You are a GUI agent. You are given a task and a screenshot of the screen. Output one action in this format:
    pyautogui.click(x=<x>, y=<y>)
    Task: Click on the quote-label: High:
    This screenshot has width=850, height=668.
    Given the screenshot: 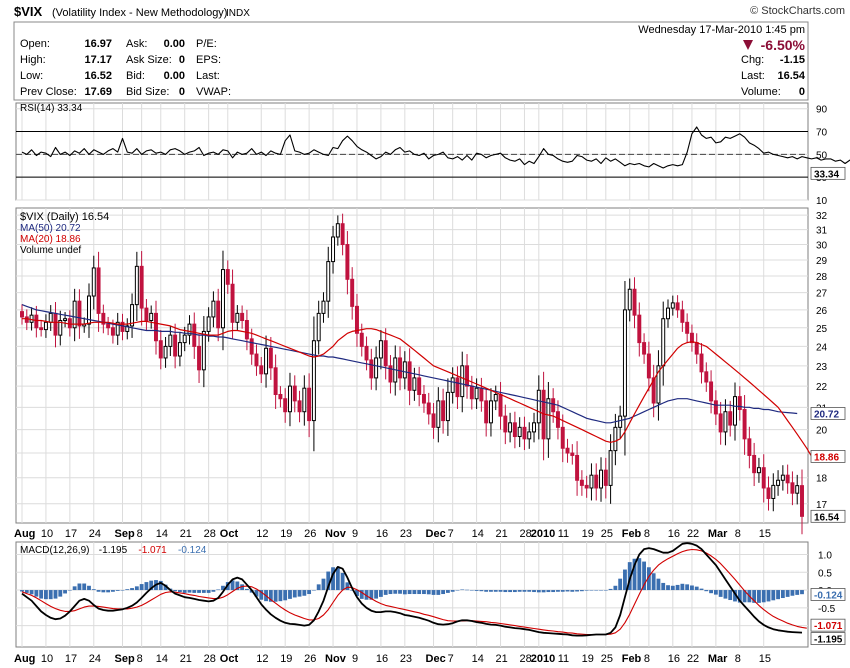 What is the action you would take?
    pyautogui.click(x=33, y=60)
    